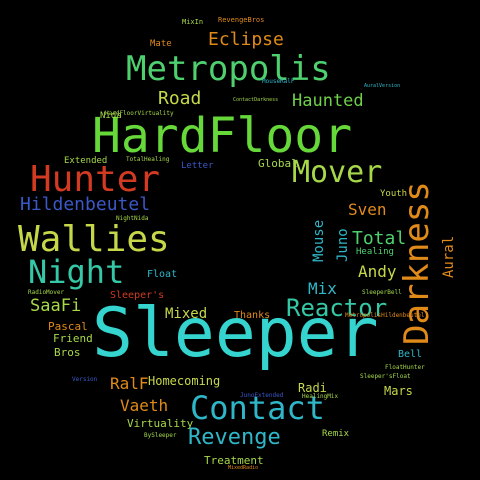 The width and height of the screenshot is (480, 480). Describe the element at coordinates (328, 101) in the screenshot. I see `word-haunted: Haunted` at that location.